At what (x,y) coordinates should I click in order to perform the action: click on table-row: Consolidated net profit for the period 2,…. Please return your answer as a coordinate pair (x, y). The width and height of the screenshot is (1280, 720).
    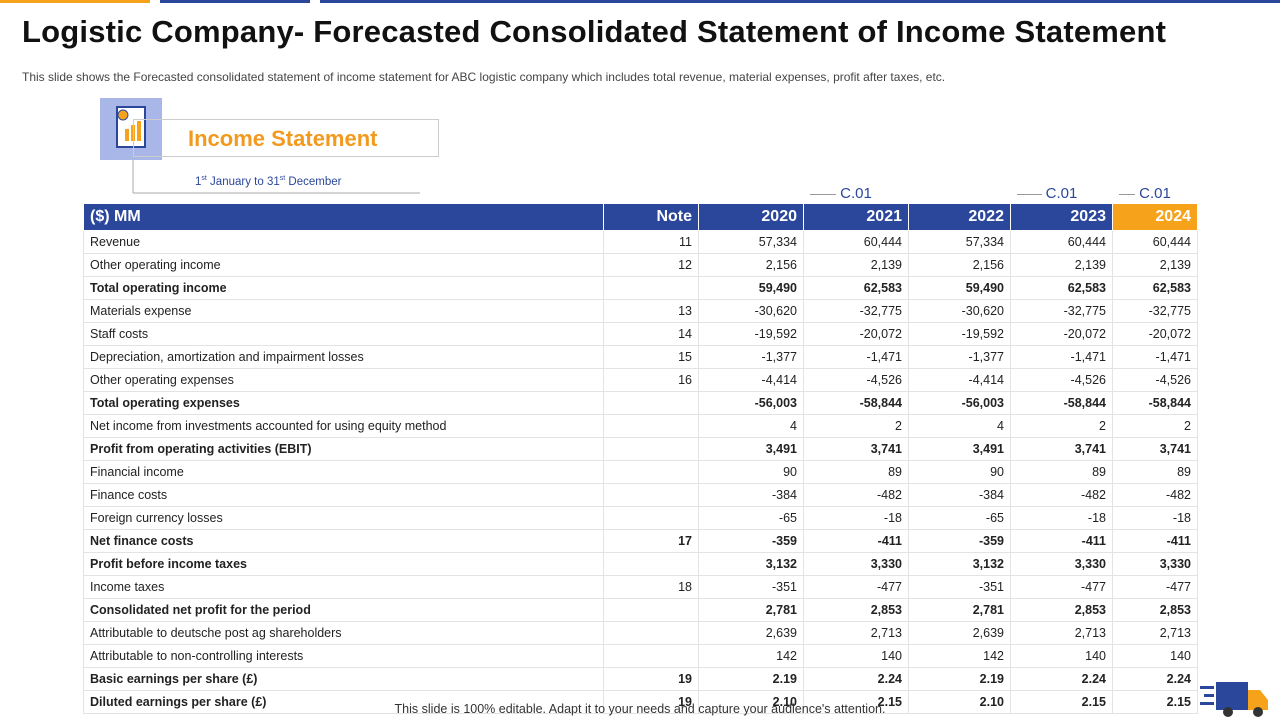
    Looking at the image, I should click on (640, 610).